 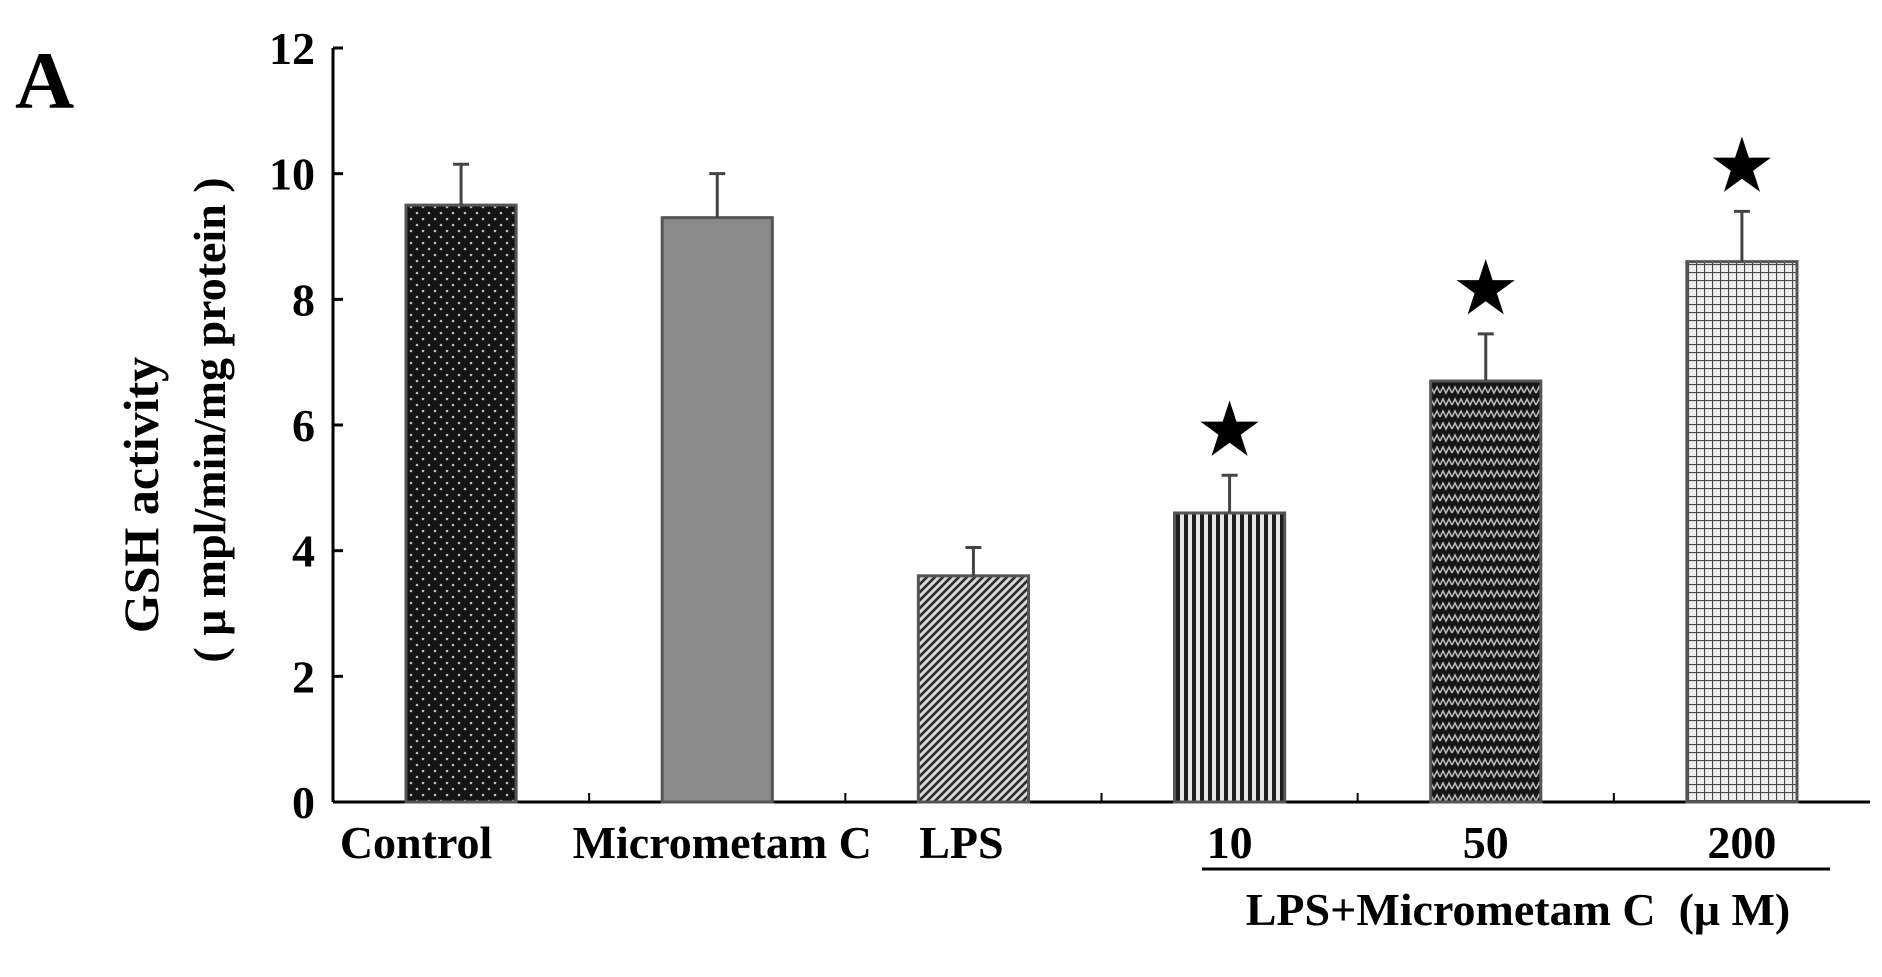 What do you see at coordinates (209, 419) in the screenshot?
I see `y-axis-title-line-2: ( μ mpl/min/mg protein )` at bounding box center [209, 419].